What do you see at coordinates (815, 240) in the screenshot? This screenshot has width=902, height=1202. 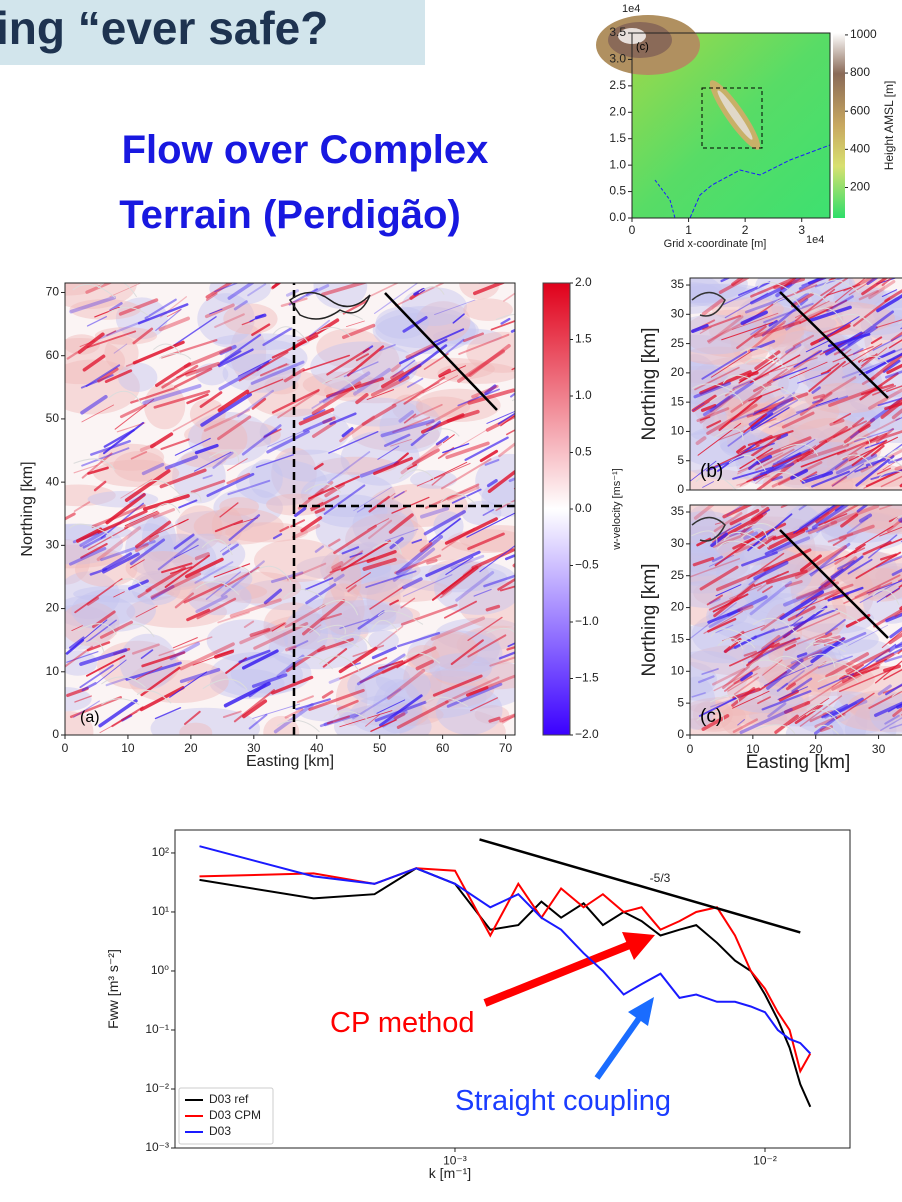 I see `x-offset: 1e4` at bounding box center [815, 240].